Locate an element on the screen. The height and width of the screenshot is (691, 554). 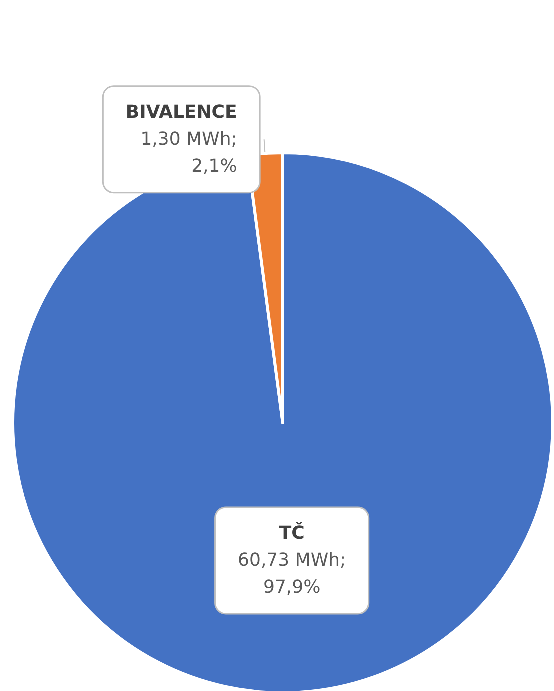
data-label: 60,73 MWh; 97,9% is located at coordinates (292, 574).